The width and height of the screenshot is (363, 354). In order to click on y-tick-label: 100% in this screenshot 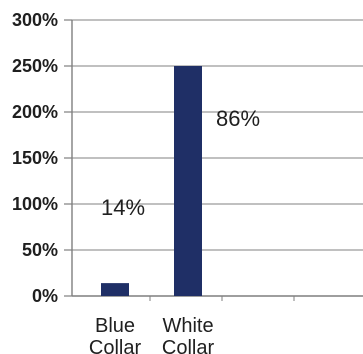, I will do `click(35, 204)`.